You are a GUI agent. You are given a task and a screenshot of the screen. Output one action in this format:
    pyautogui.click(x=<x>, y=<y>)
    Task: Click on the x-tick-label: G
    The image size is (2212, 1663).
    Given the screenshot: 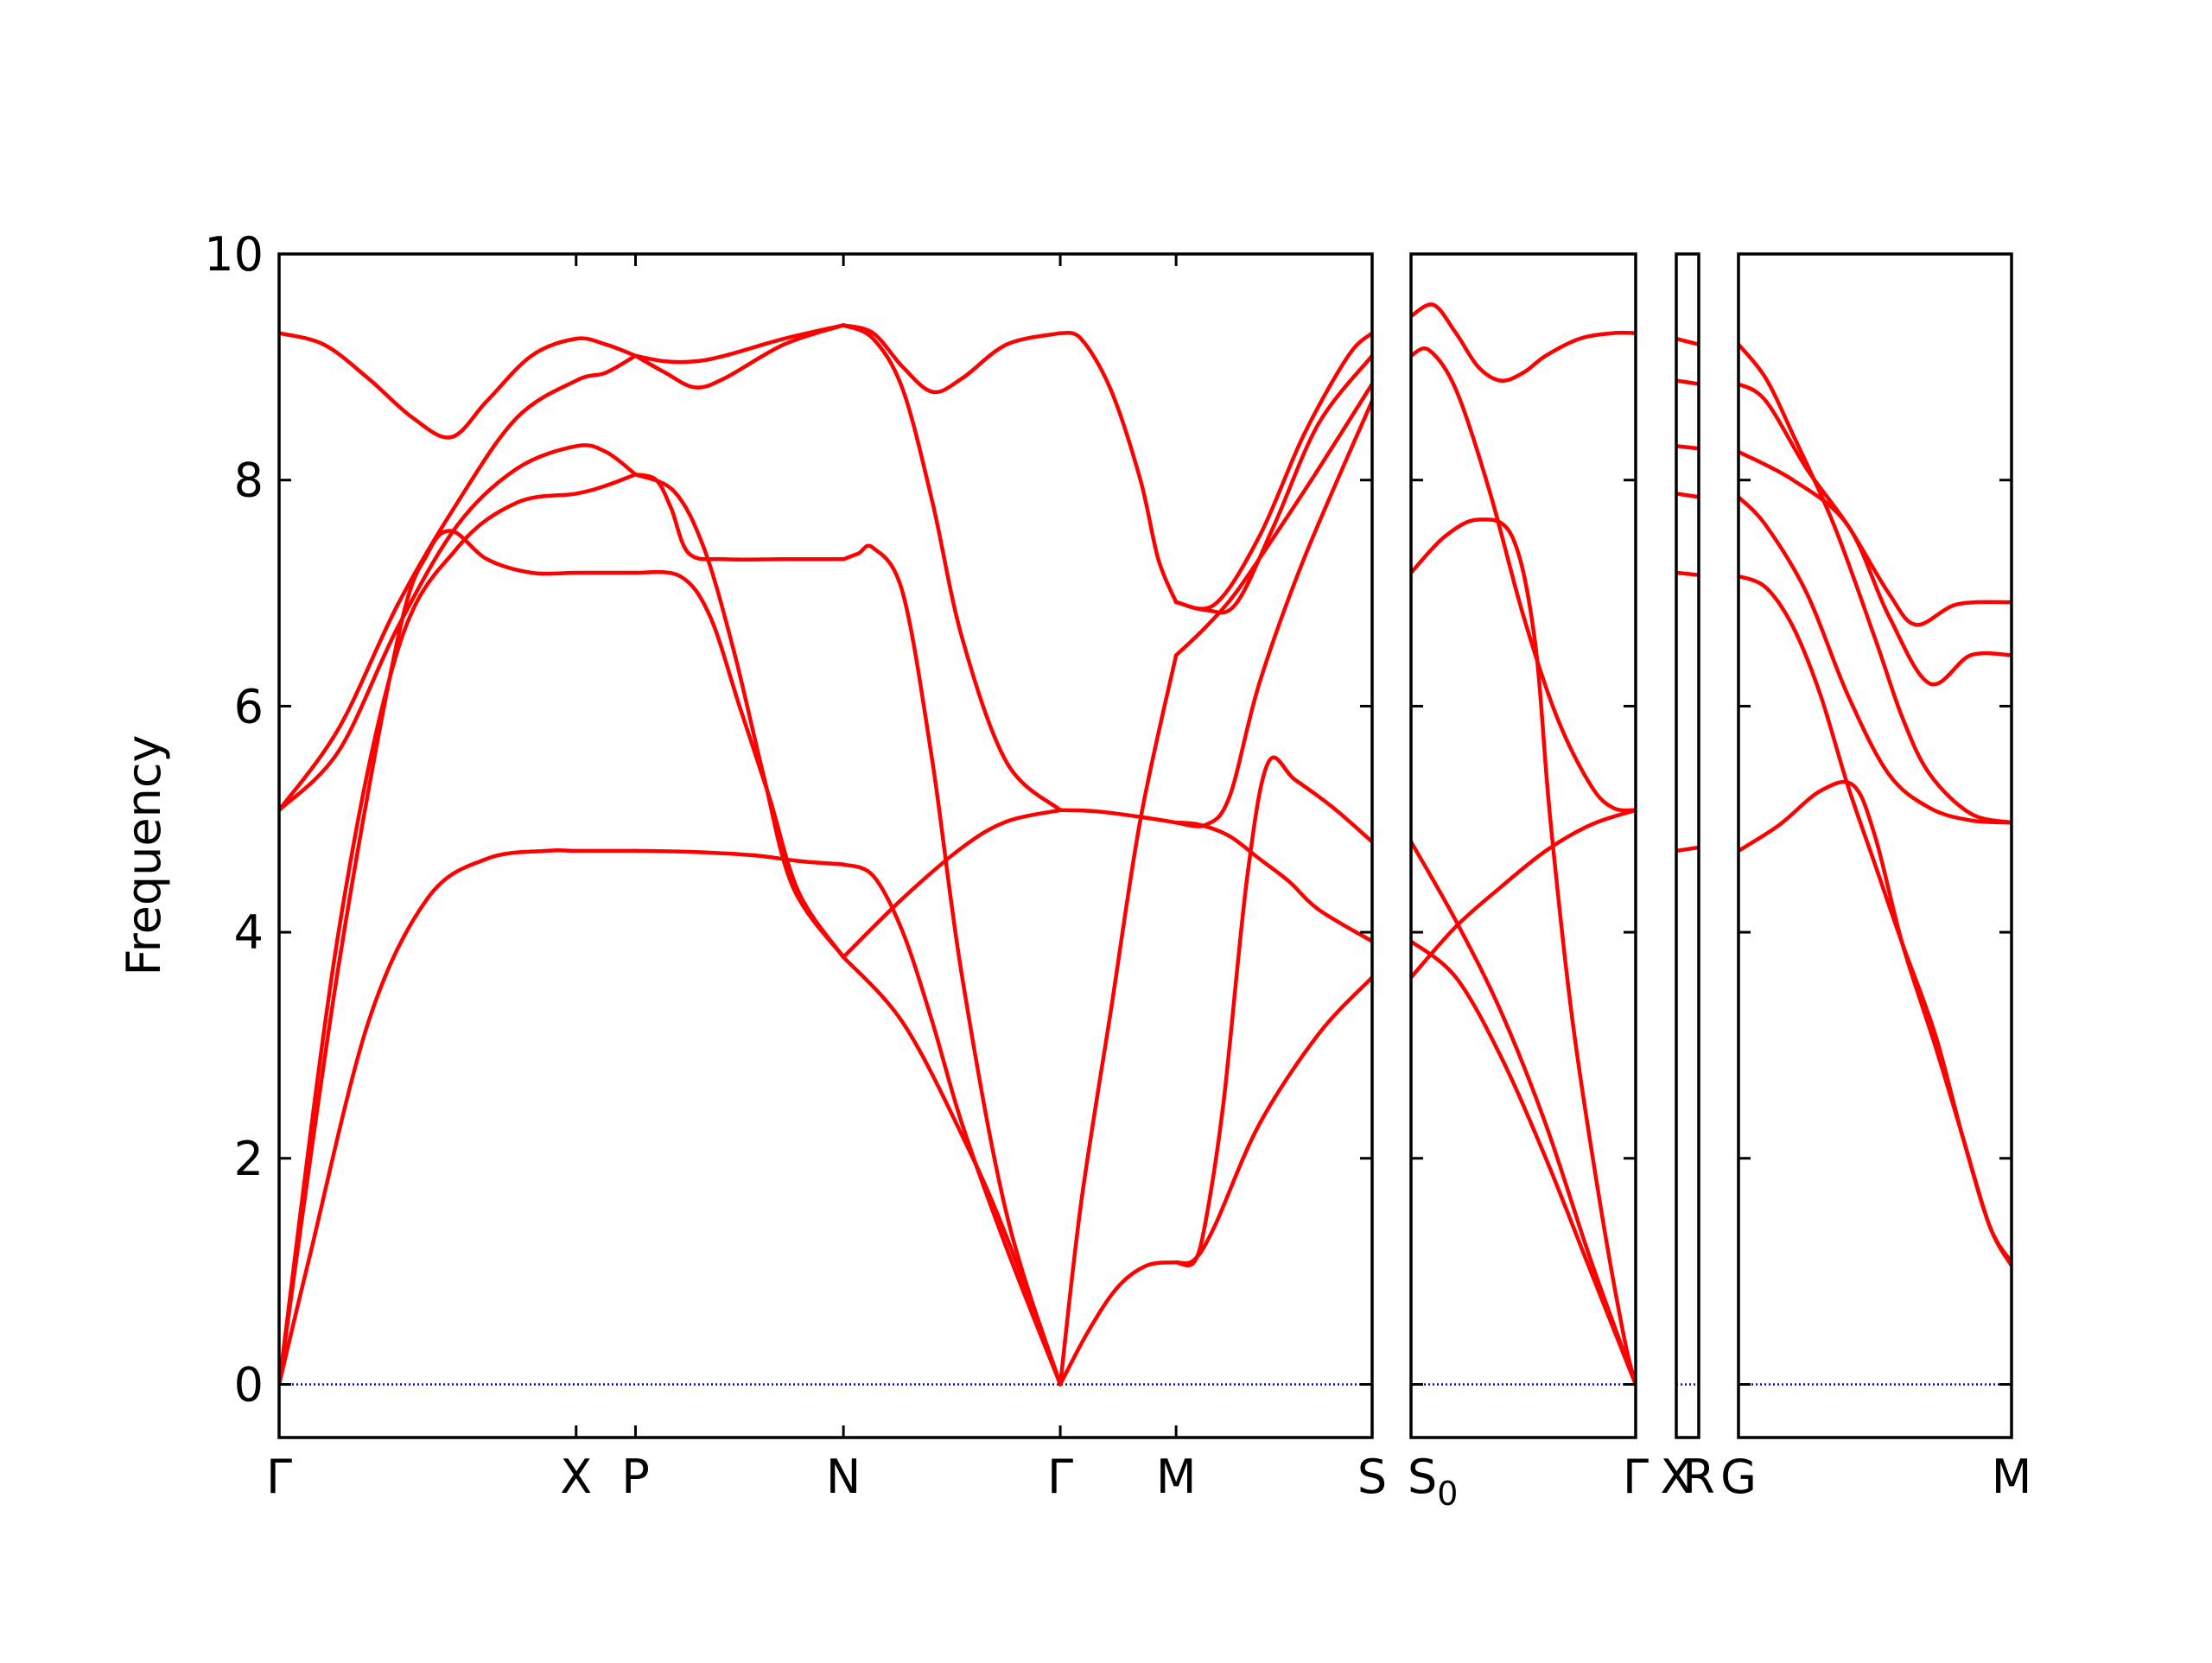 What is the action you would take?
    pyautogui.click(x=1738, y=1477)
    